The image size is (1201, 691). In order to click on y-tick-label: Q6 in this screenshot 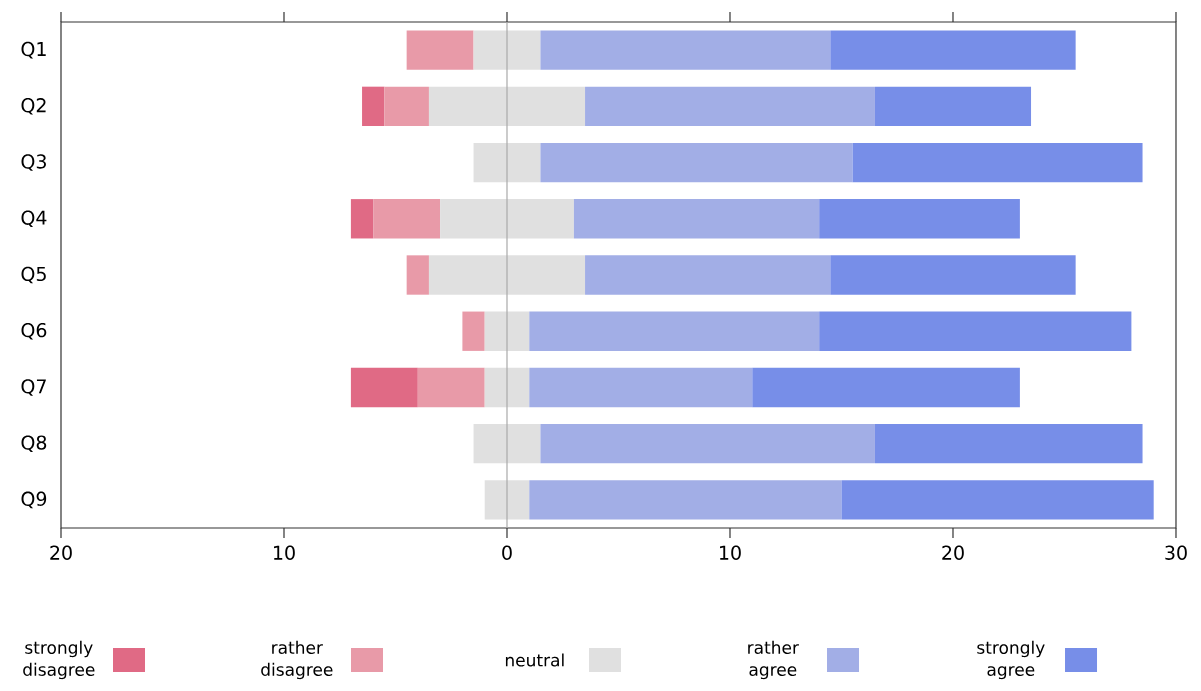, I will do `click(34, 331)`.